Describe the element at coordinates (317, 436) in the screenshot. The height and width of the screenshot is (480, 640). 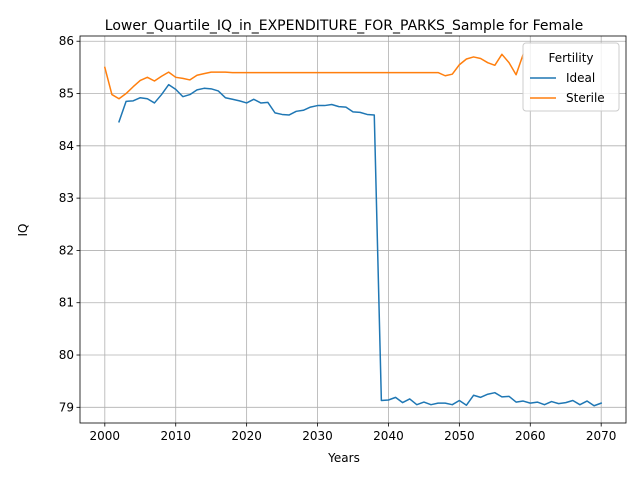
I see `x-tick-label: 2030` at that location.